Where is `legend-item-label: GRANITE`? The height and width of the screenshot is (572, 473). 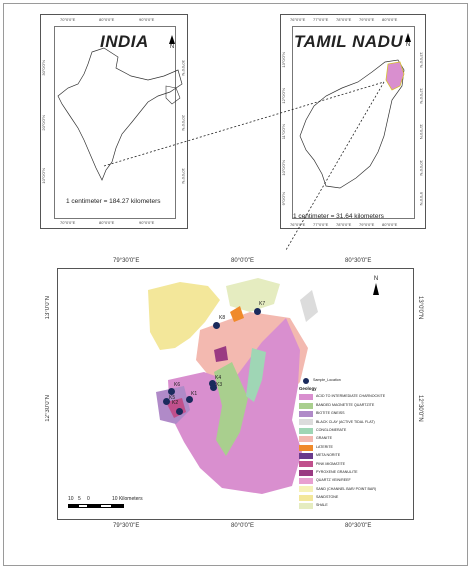 legend-item-label: GRANITE is located at coordinates (324, 438).